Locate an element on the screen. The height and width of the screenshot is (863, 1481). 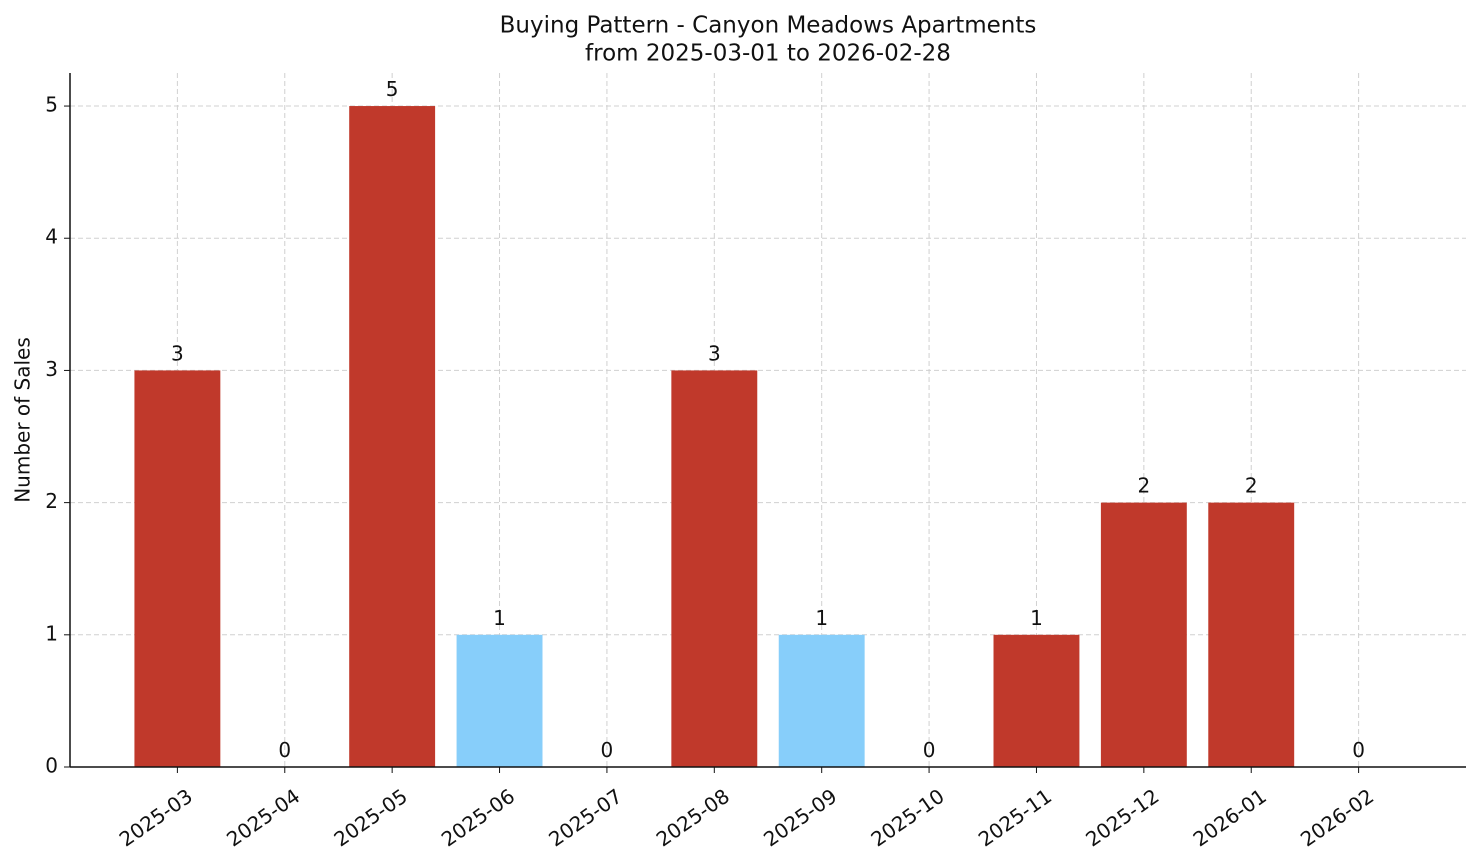
y-axis-label: Number of Sales is located at coordinates (23, 420).